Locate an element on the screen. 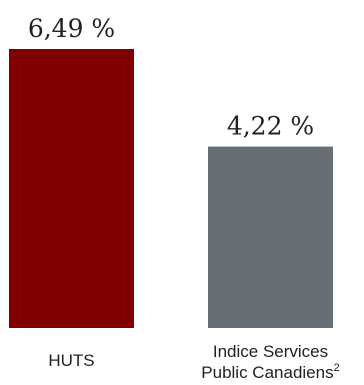 The image size is (364, 385). value-label-1: 6,49 % is located at coordinates (71, 28).